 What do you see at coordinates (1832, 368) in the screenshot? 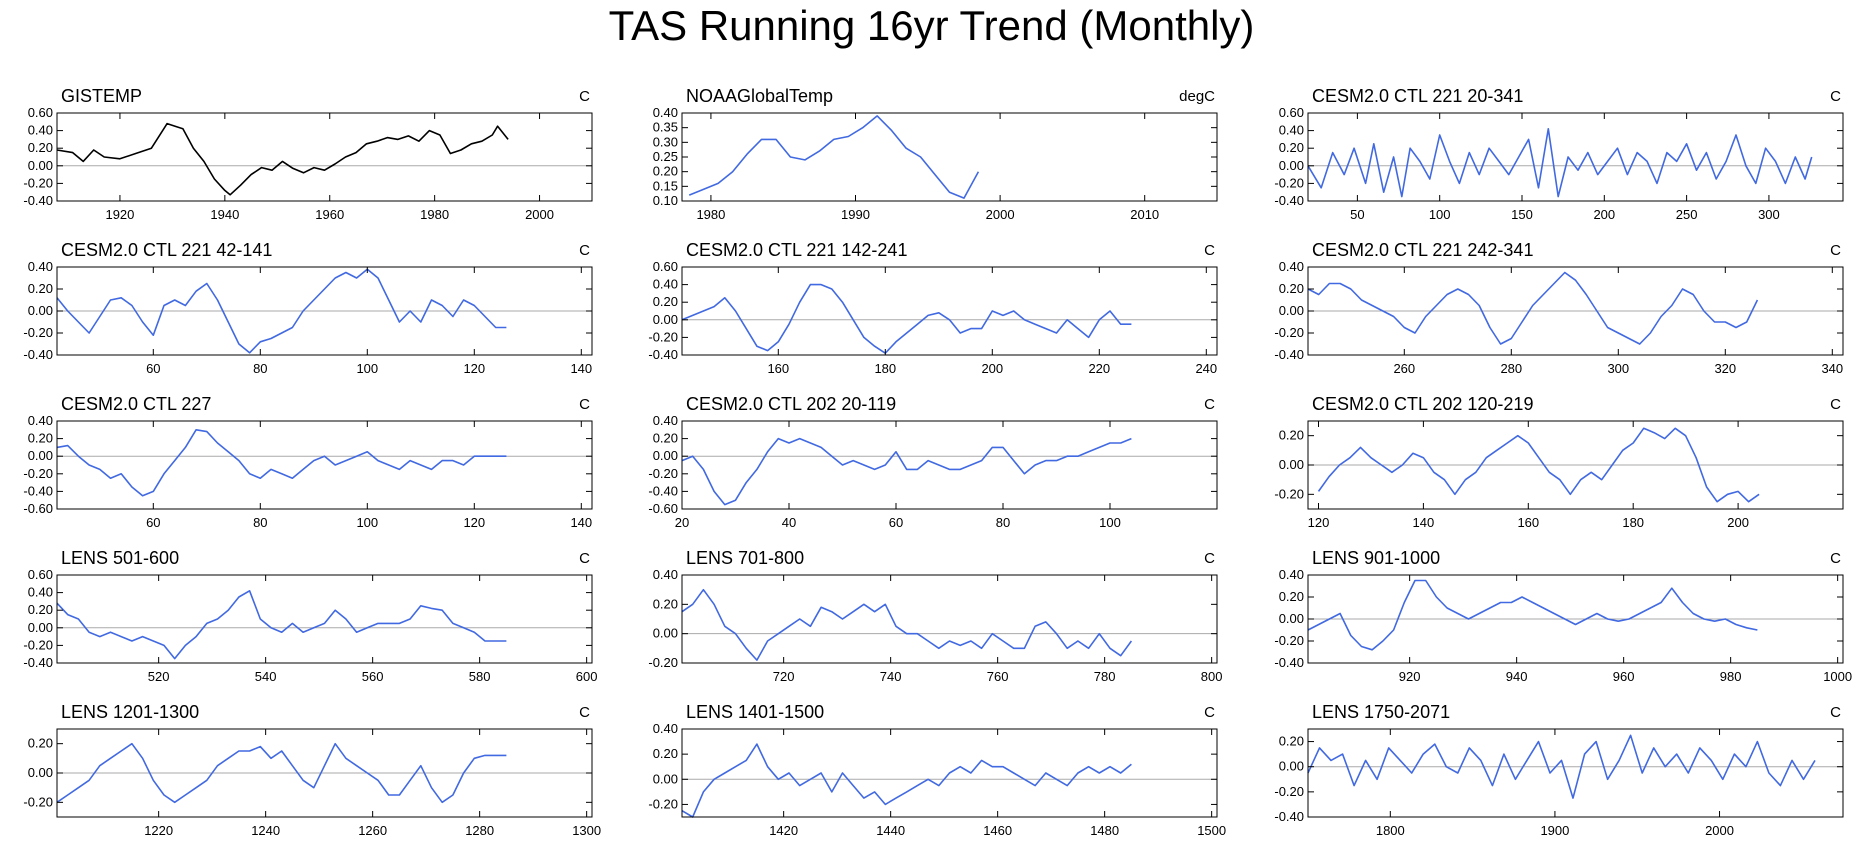
I see `x-tick-label: 340` at bounding box center [1832, 368].